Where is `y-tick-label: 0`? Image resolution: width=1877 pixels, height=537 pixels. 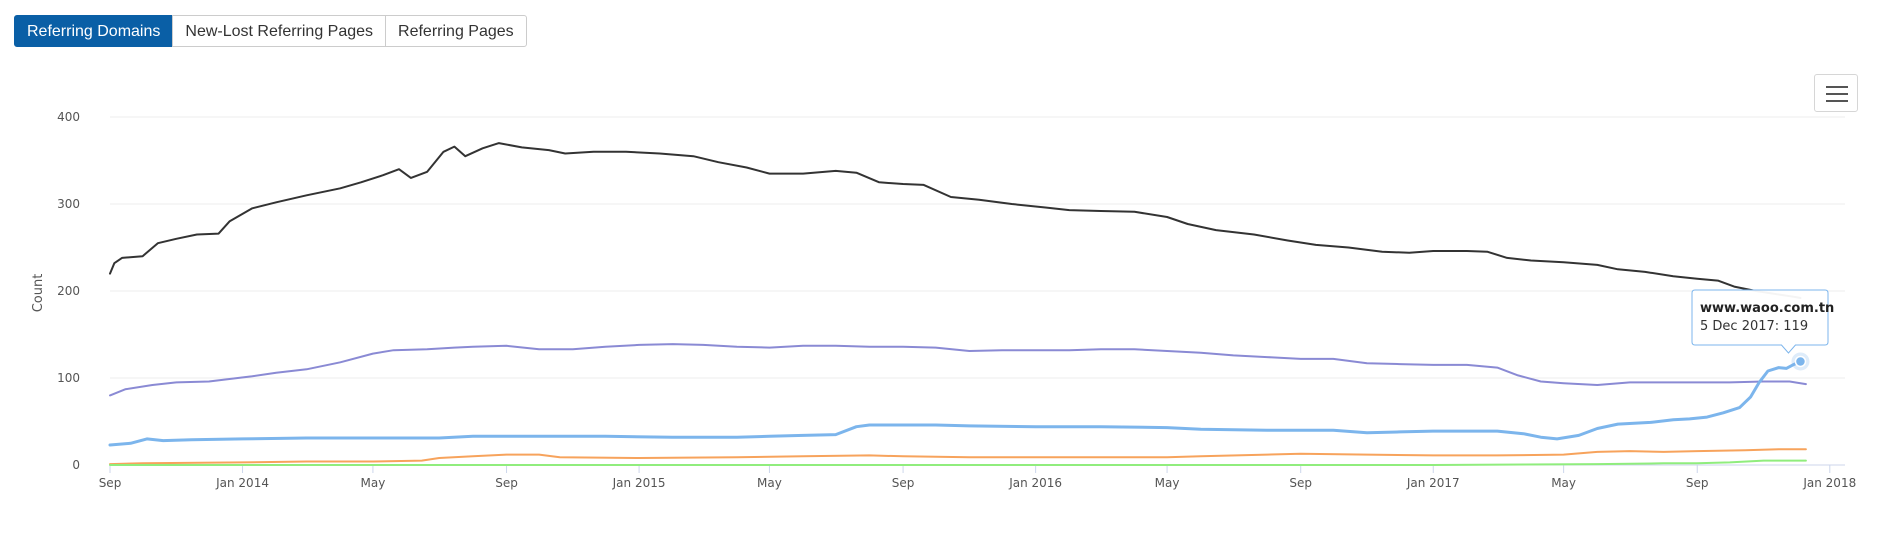 y-tick-label: 0 is located at coordinates (76, 465).